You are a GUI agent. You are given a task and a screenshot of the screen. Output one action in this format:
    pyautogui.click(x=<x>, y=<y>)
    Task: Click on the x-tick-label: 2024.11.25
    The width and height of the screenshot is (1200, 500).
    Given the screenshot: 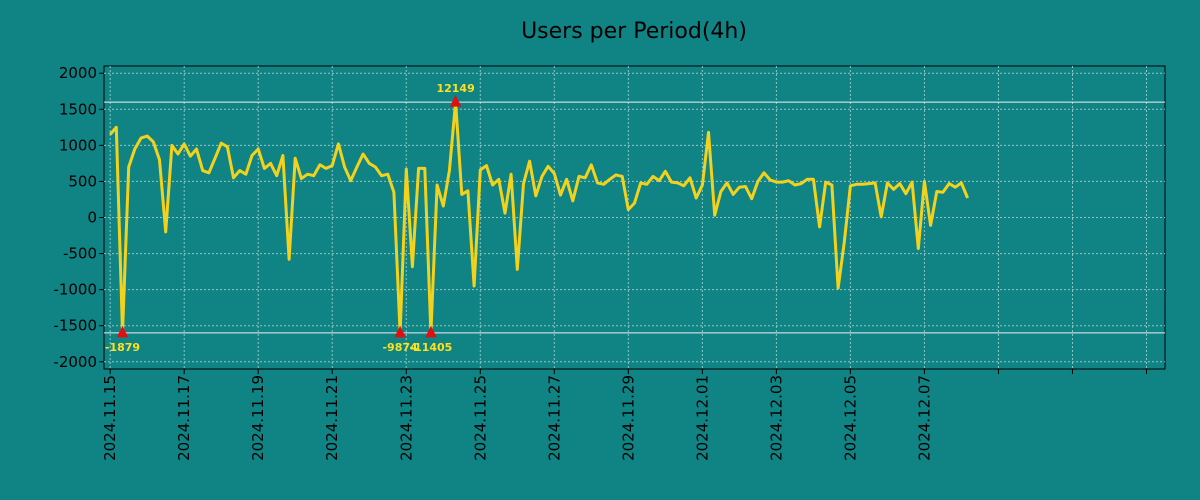 What is the action you would take?
    pyautogui.click(x=480, y=418)
    